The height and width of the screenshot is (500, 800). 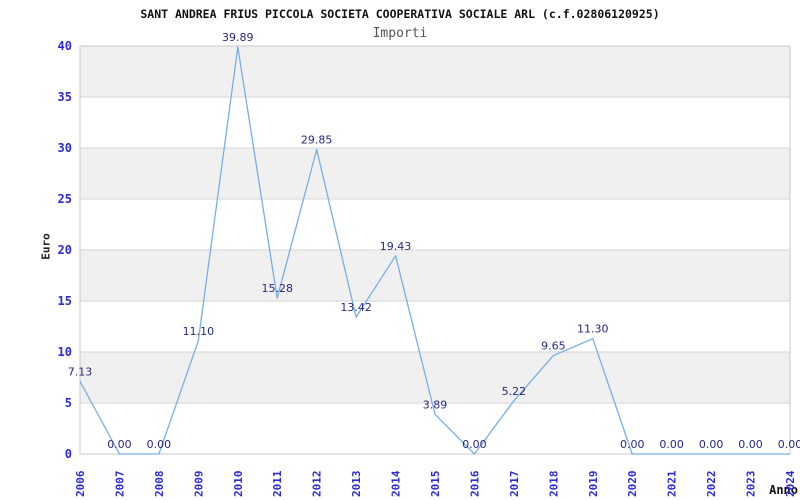 What do you see at coordinates (65, 46) in the screenshot?
I see `y-tick-label: 40` at bounding box center [65, 46].